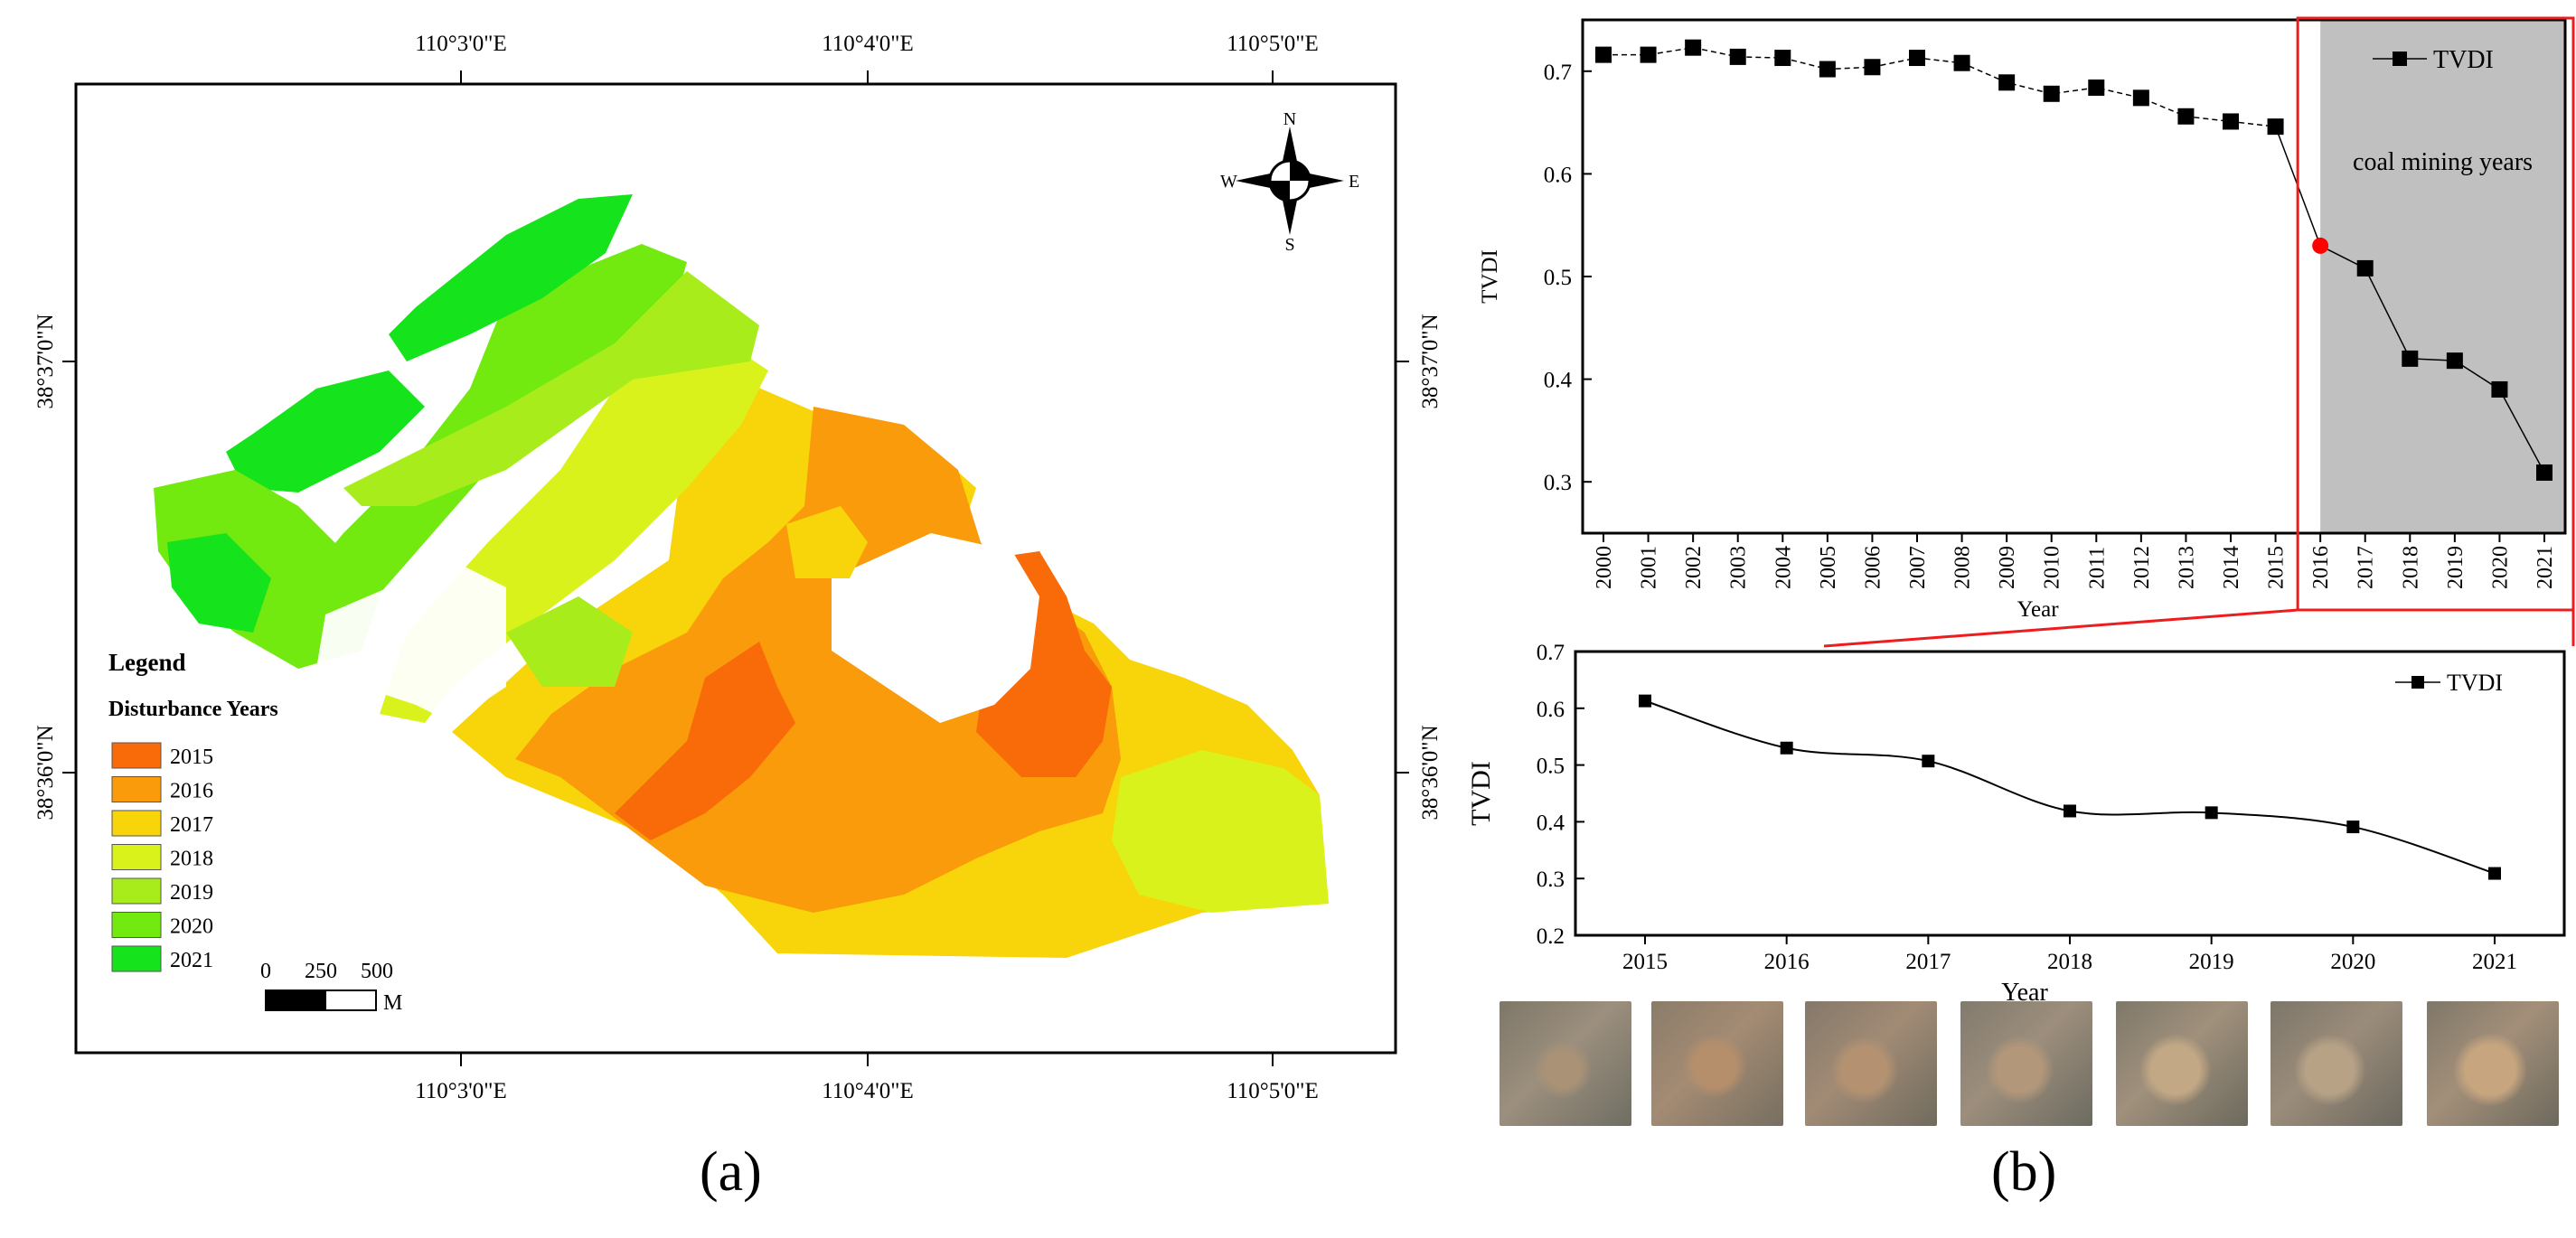 This screenshot has width=2576, height=1238. What do you see at coordinates (192, 757) in the screenshot?
I see `legend-year-2015: 2015` at bounding box center [192, 757].